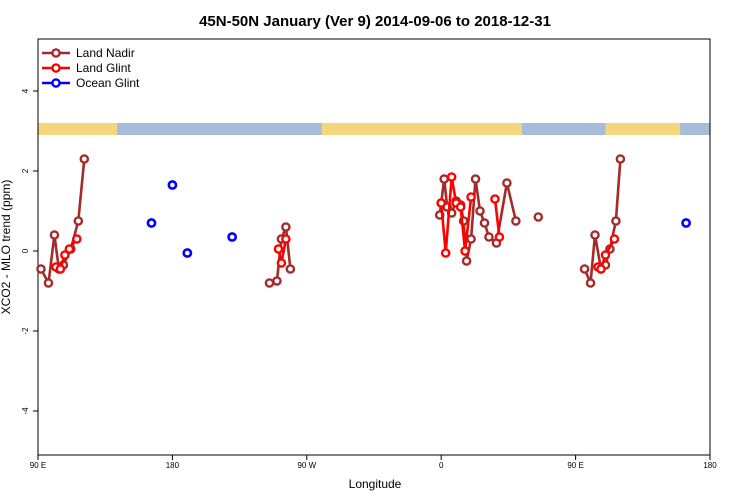 Image resolution: width=750 pixels, height=500 pixels. I want to click on x-axis: 90 E 180 90 W 0 90 E 180, so click(373, 462).